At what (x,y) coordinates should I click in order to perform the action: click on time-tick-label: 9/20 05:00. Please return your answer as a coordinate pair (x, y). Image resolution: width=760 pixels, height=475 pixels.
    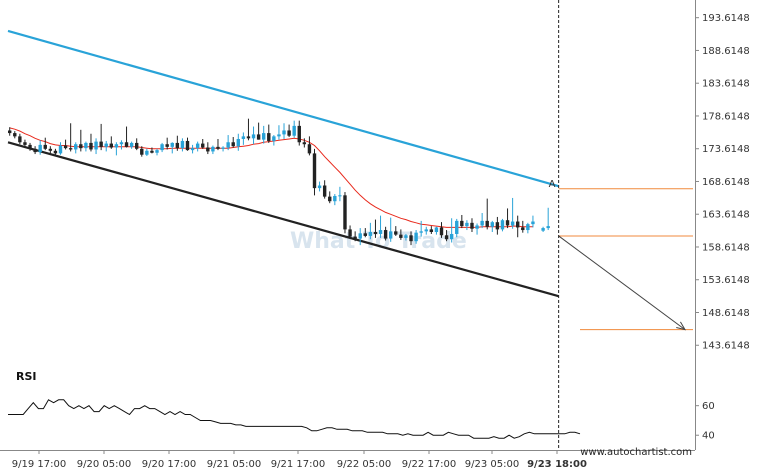
    Looking at the image, I should click on (104, 464).